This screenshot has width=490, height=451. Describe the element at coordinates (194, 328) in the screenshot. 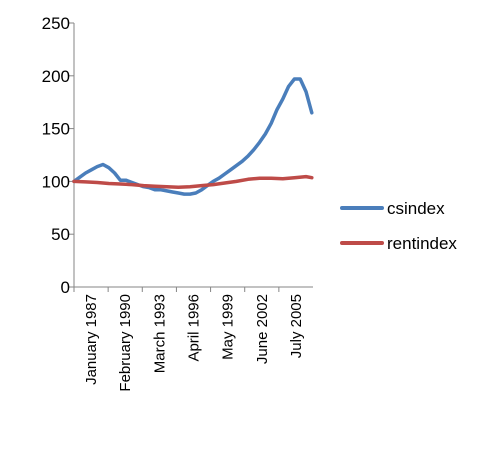

I see `x-tick-label-april-1996: April 1996` at that location.